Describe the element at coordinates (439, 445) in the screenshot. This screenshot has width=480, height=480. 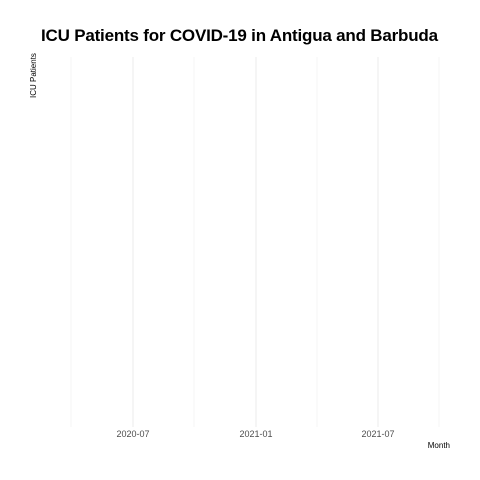
I see `x-axis-label: Month` at that location.